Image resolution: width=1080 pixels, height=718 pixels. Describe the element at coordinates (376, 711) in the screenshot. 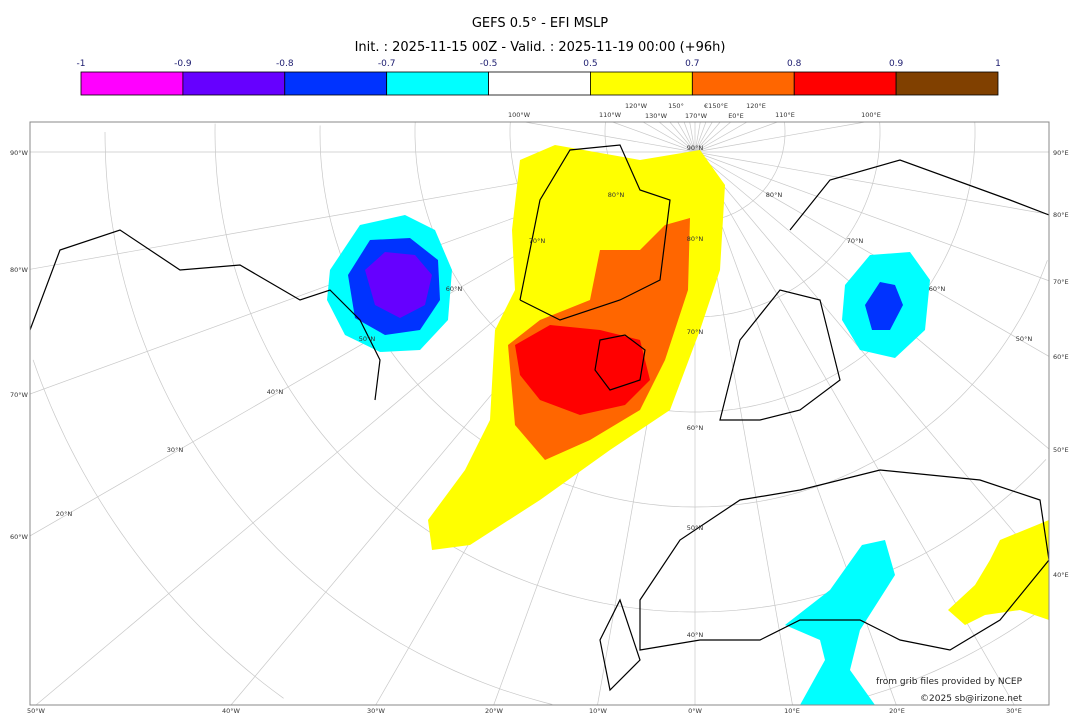

I see `graticule-label: 30°W` at that location.